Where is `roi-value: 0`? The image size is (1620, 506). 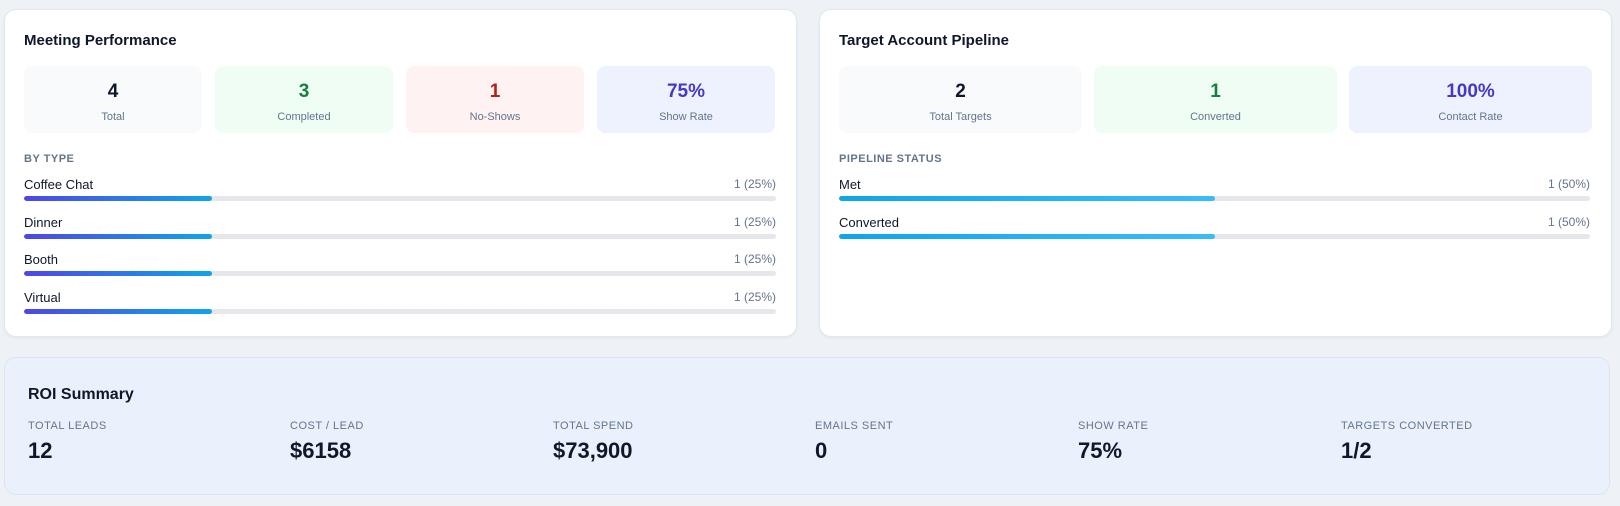
roi-value: 0 is located at coordinates (821, 450).